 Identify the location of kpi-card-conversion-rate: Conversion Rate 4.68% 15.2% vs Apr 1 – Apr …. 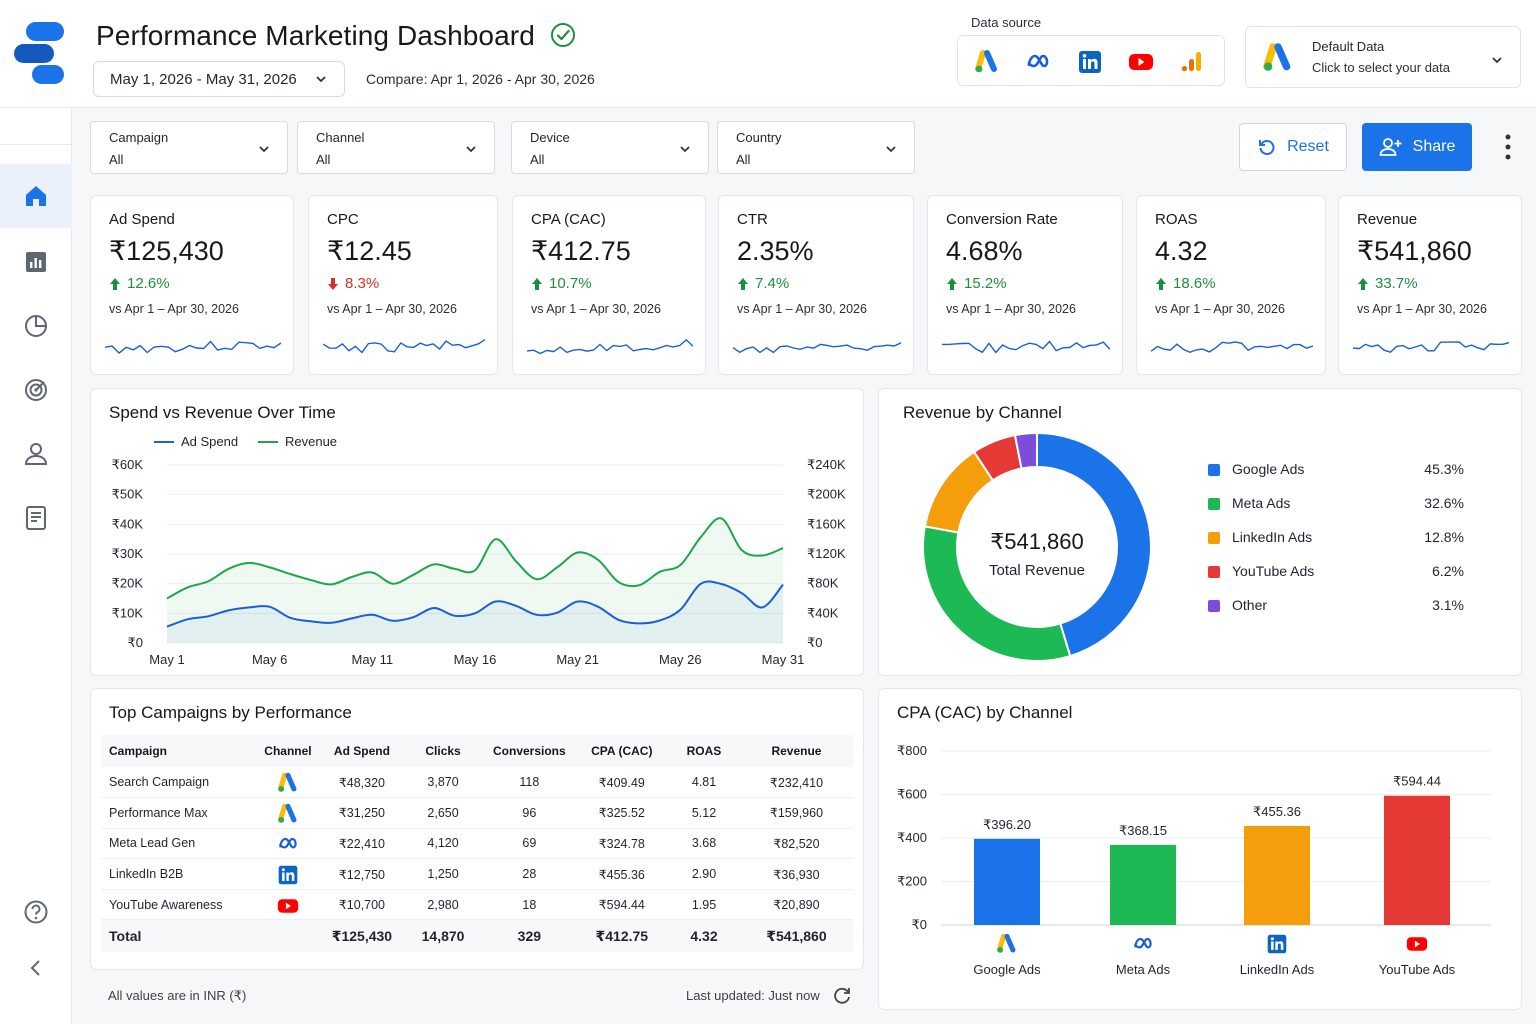
(1025, 285).